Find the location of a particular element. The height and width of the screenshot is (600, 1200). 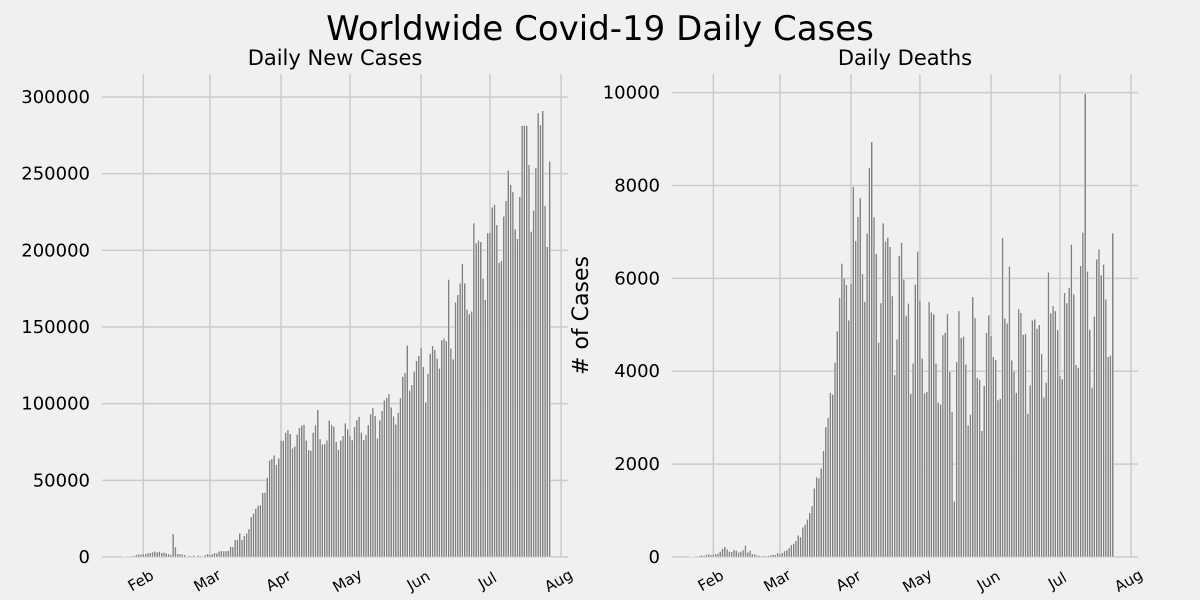

figure-title: Worldwide Covid-19 Daily Cases is located at coordinates (600, 29).